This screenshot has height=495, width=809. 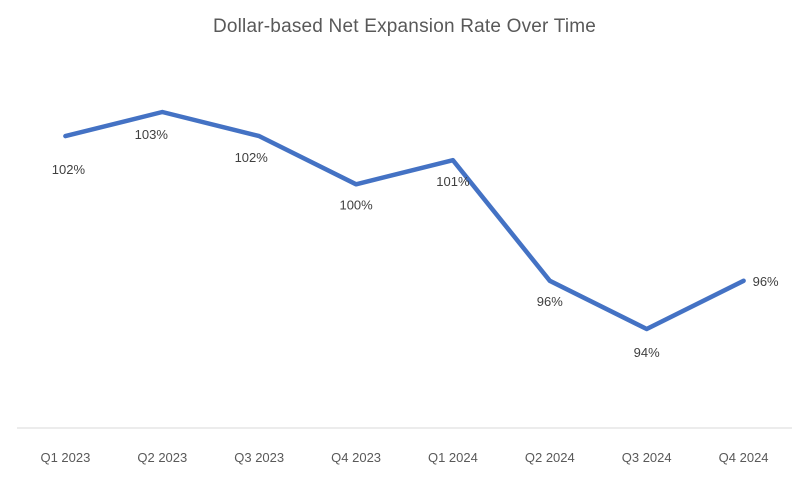 What do you see at coordinates (647, 352) in the screenshot?
I see `data-label: 94%` at bounding box center [647, 352].